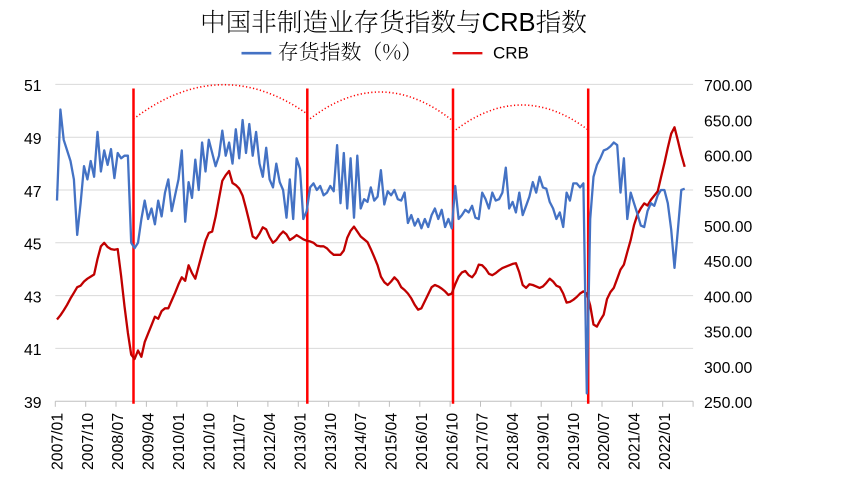  I want to click on svg-text: 2022/01, so click(665, 441).